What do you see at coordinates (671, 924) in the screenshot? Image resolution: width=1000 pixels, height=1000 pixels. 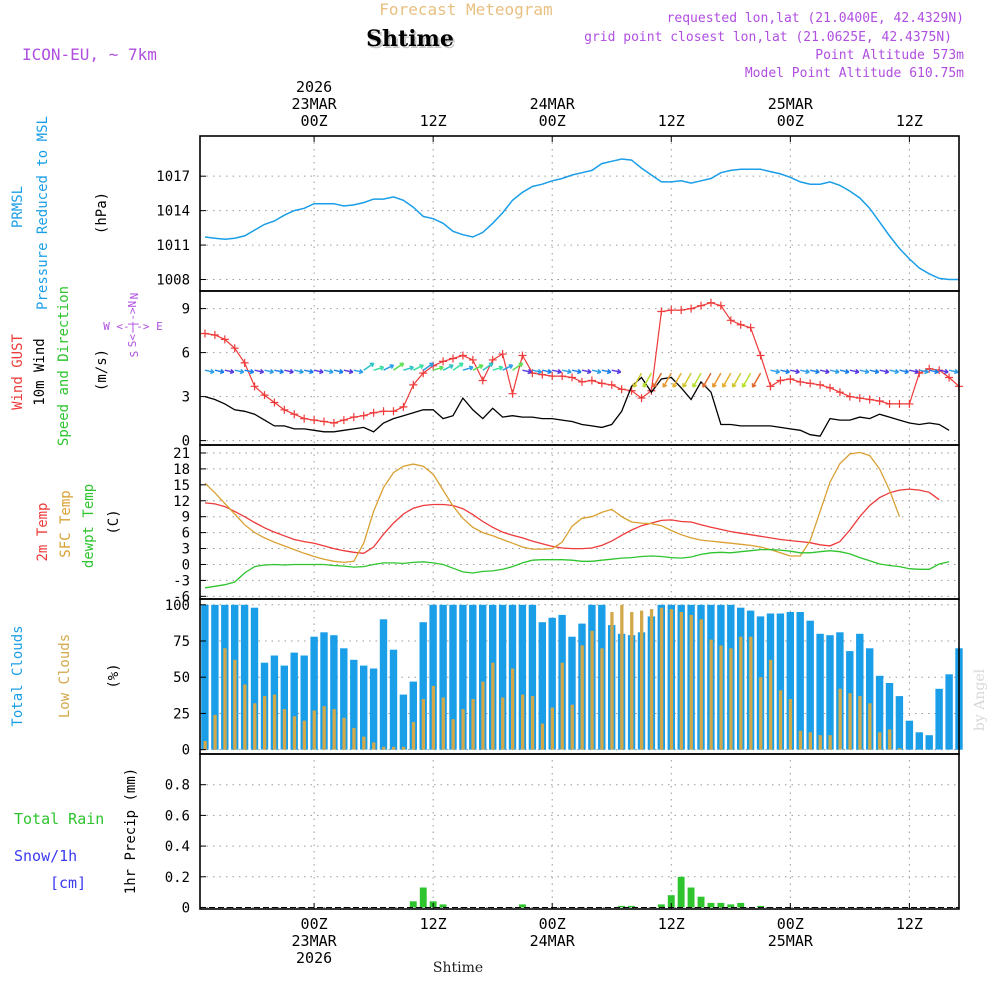 I see `bottom-time-label: 12Z` at bounding box center [671, 924].